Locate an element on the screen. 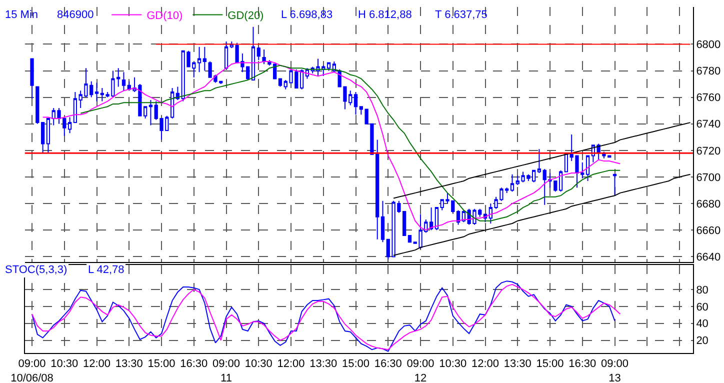  chart-subtitle: 846900 is located at coordinates (75, 15).